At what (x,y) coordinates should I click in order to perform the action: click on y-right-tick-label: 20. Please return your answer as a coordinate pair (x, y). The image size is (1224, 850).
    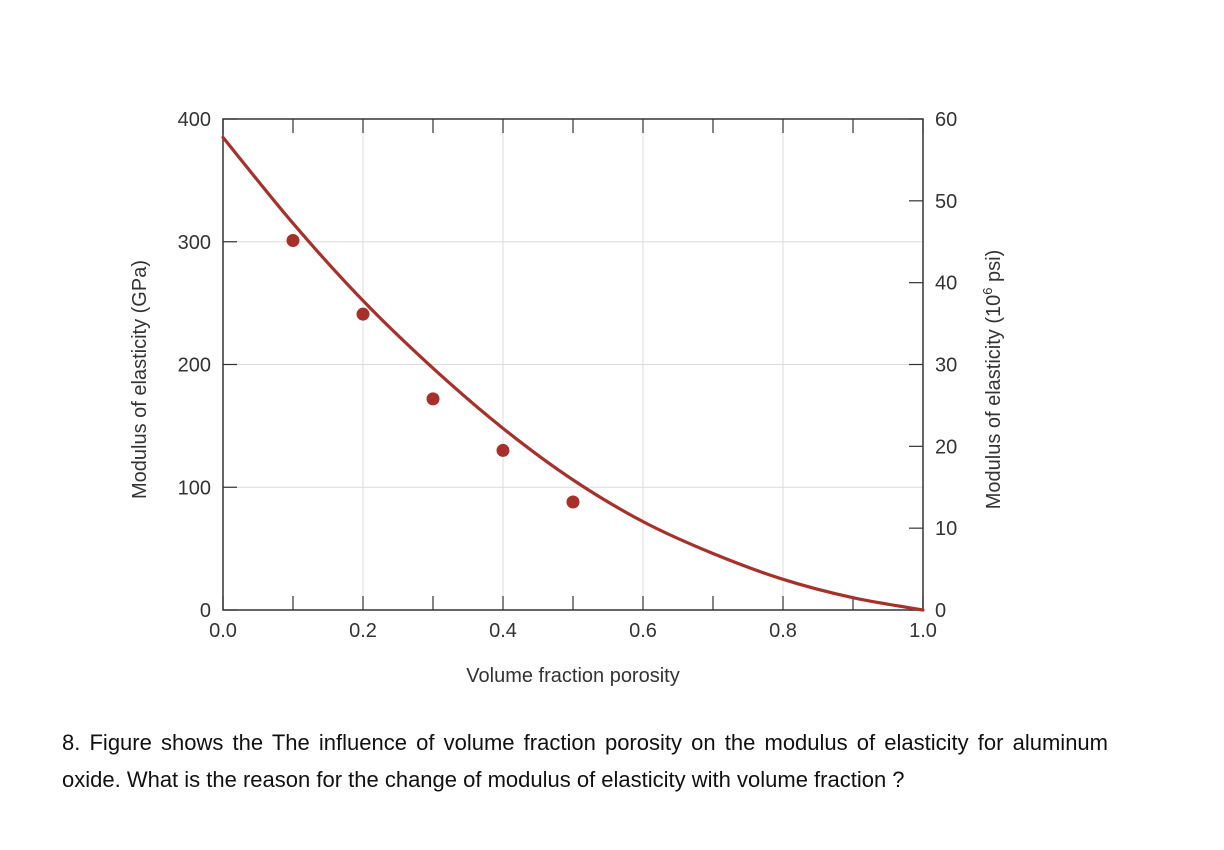
    Looking at the image, I should click on (946, 447).